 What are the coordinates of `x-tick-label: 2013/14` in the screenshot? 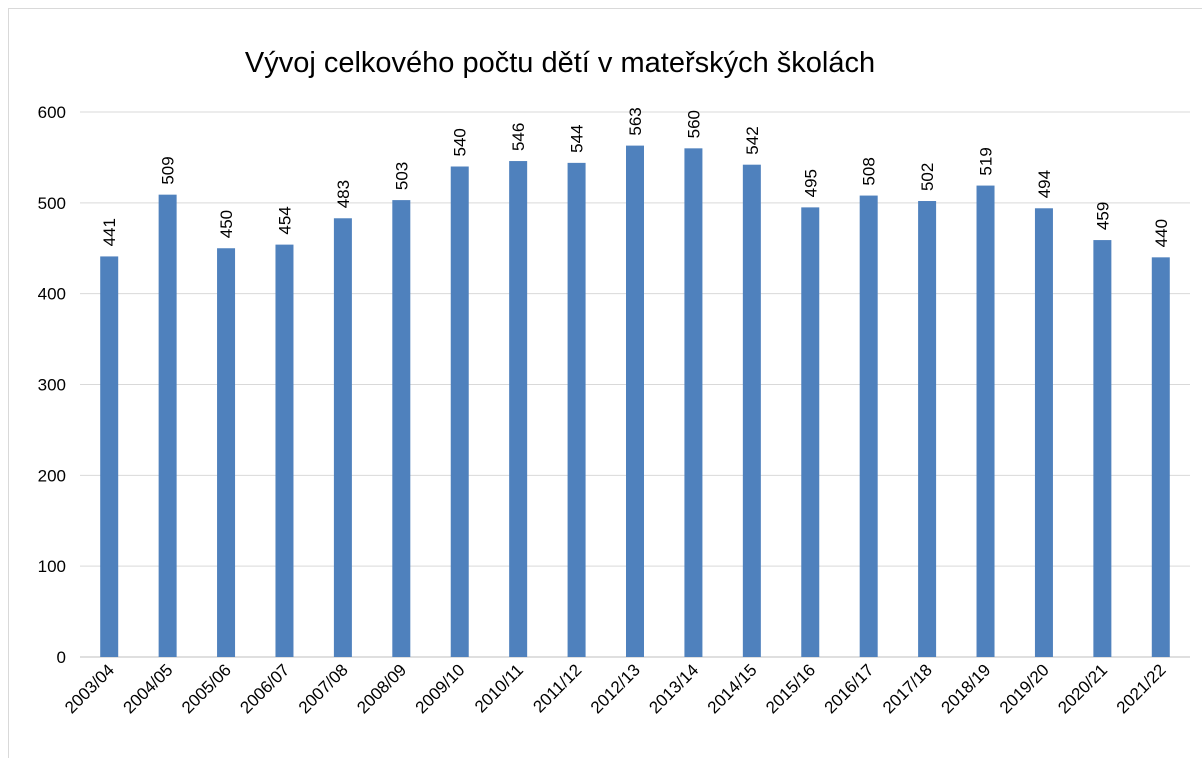 It's located at (673, 688).